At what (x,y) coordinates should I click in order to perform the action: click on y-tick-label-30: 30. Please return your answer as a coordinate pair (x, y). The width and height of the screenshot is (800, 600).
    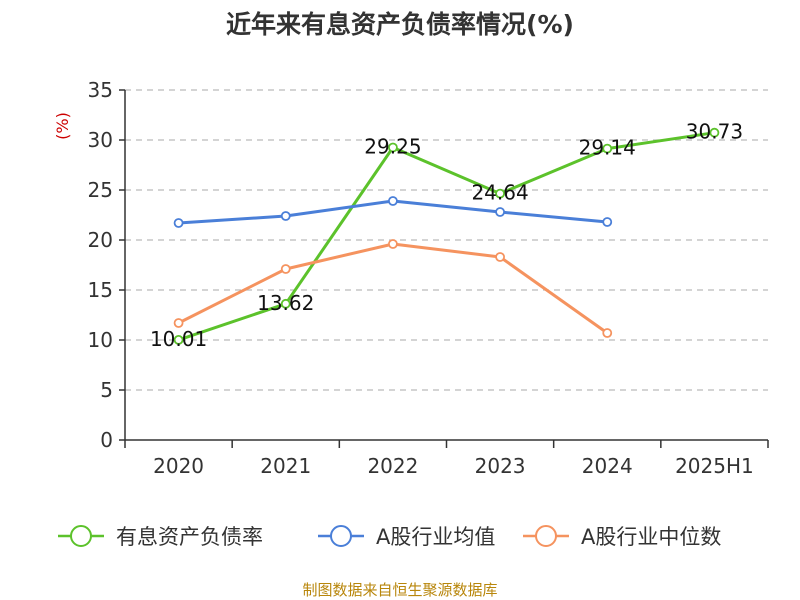
    Looking at the image, I should click on (100, 140).